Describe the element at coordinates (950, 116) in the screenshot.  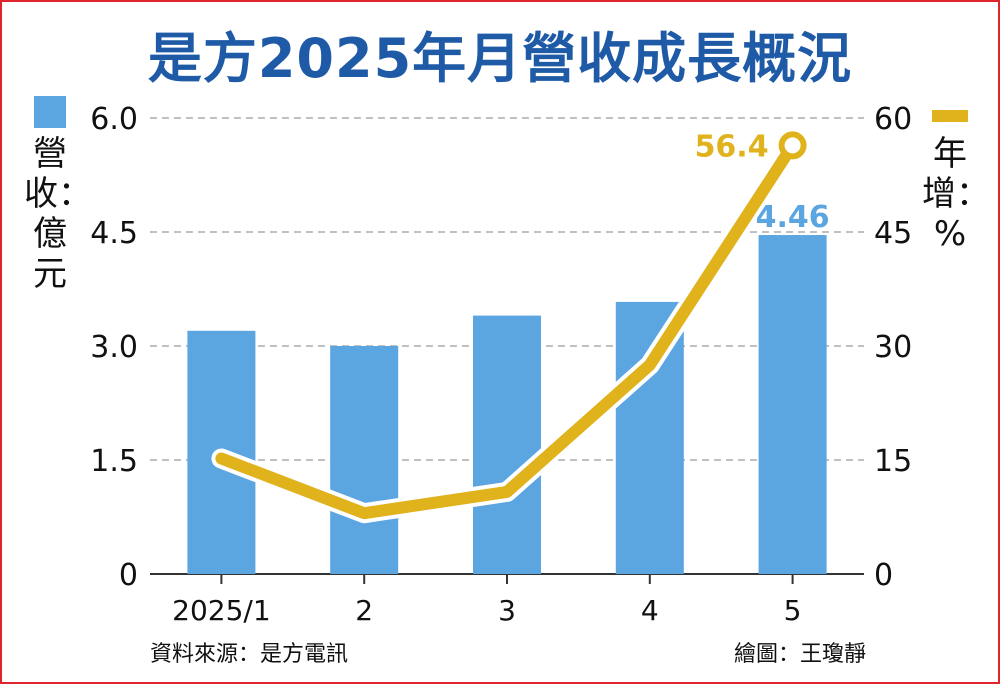
I see `legend-swatch-yoy` at that location.